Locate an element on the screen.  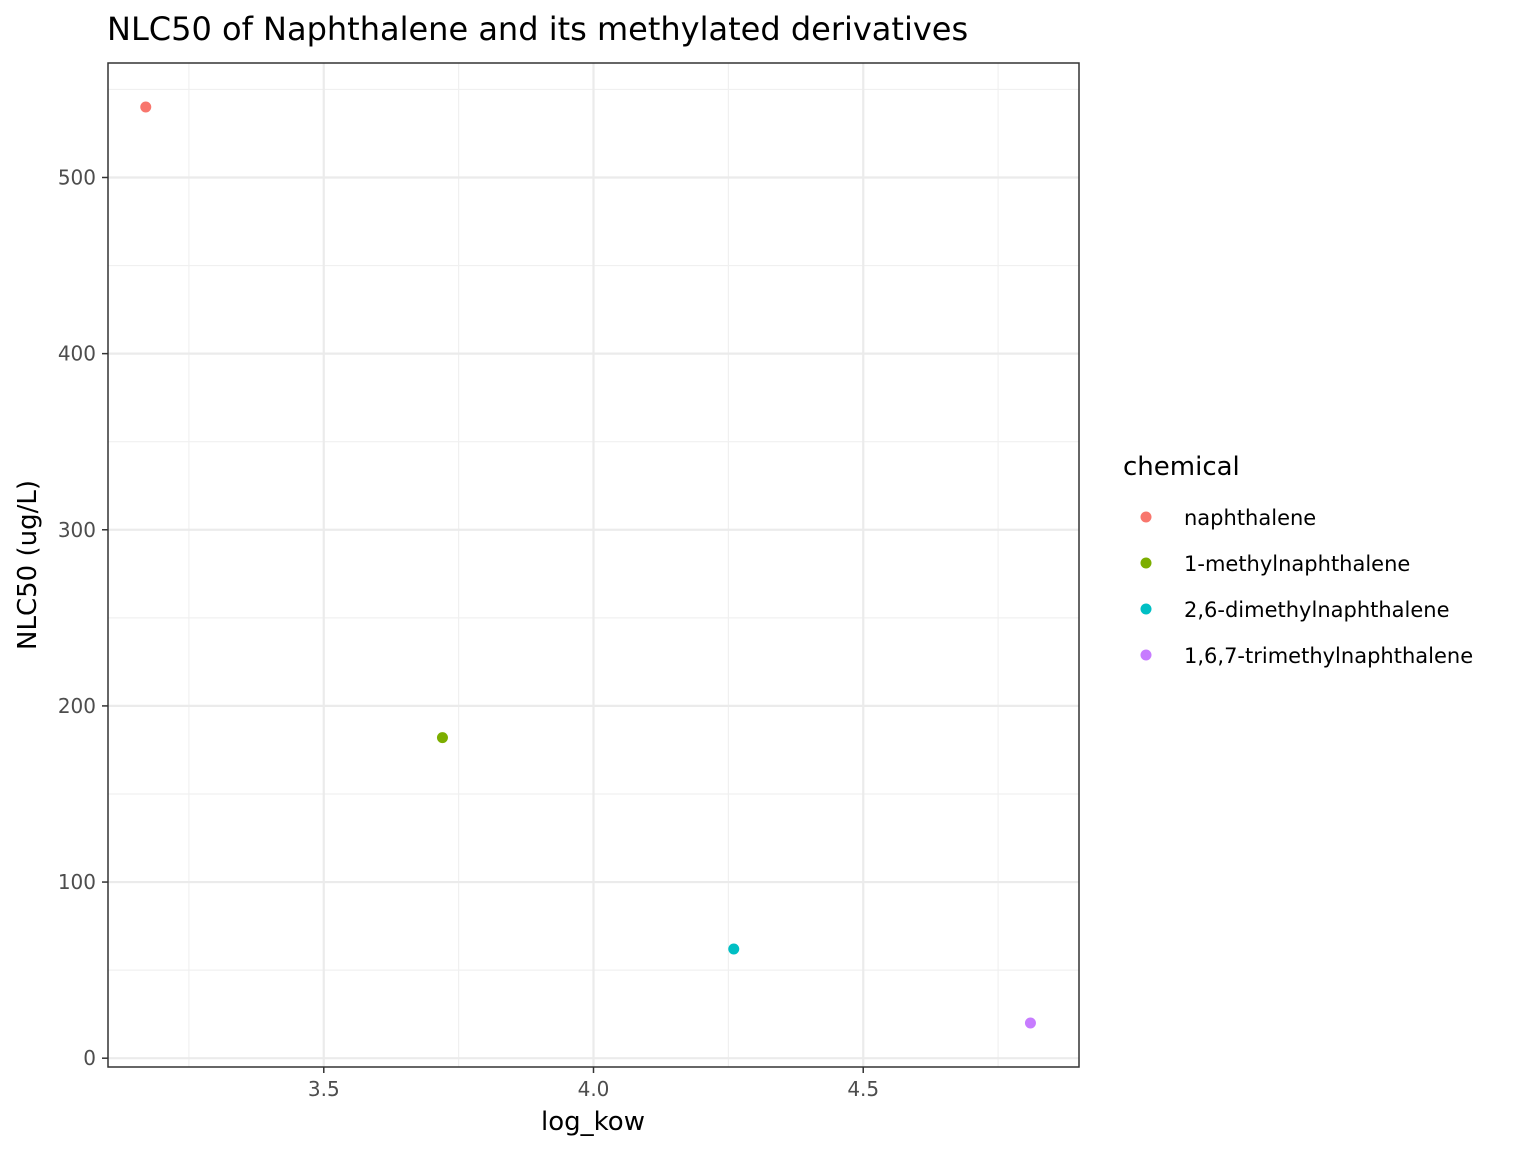
legend-title: chemical is located at coordinates (1181, 467).